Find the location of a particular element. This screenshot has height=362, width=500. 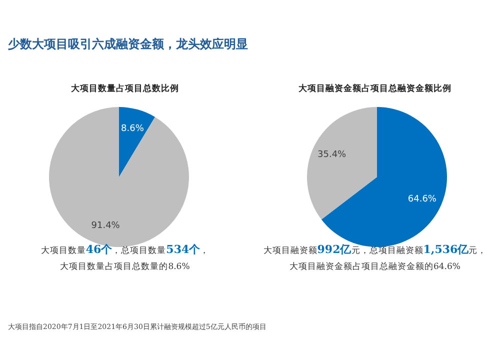

chart-title: 大项目数量占项目总数比例 is located at coordinates (125, 89).